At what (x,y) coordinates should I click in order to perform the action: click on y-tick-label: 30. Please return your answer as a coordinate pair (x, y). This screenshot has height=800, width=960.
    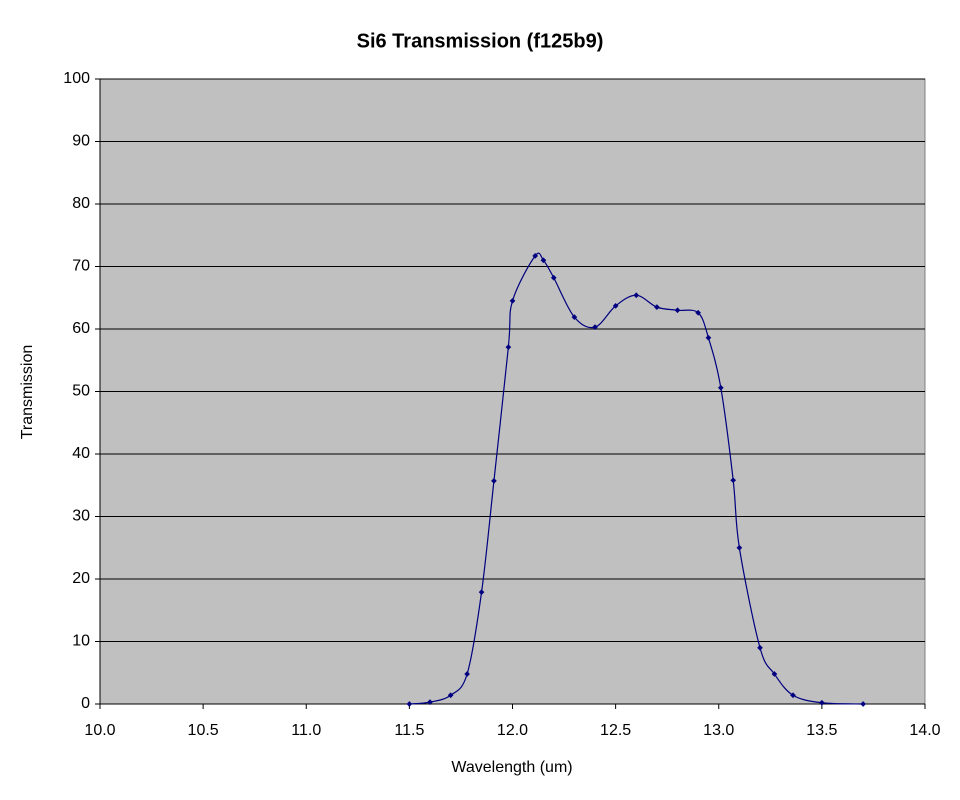
    Looking at the image, I should click on (81, 516).